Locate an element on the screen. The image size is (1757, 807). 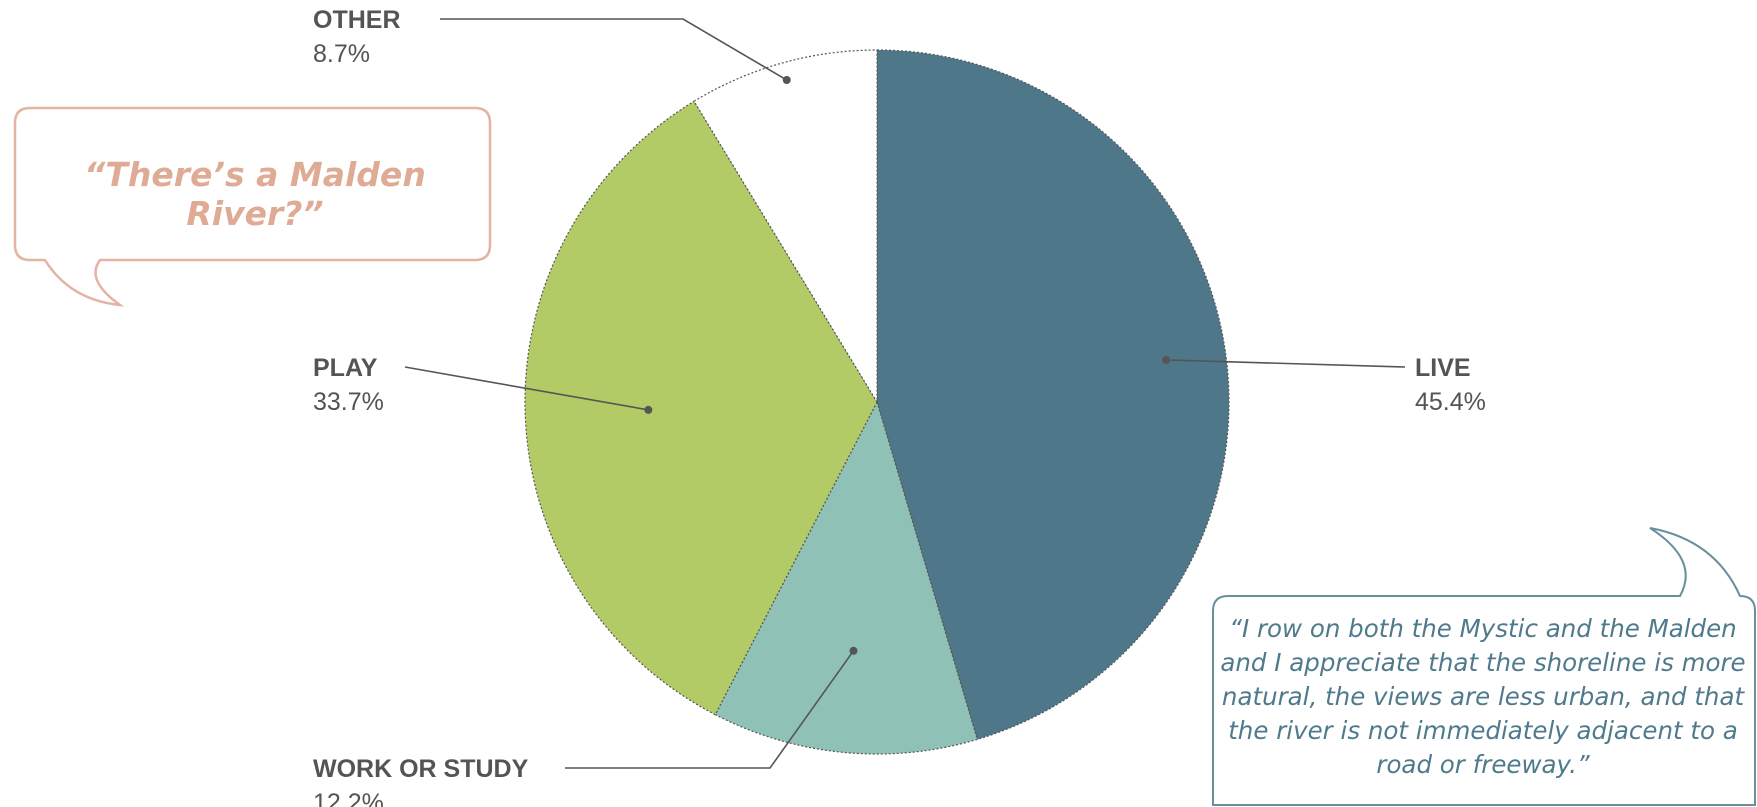
slice-value-label: 12.2% is located at coordinates (348, 798).